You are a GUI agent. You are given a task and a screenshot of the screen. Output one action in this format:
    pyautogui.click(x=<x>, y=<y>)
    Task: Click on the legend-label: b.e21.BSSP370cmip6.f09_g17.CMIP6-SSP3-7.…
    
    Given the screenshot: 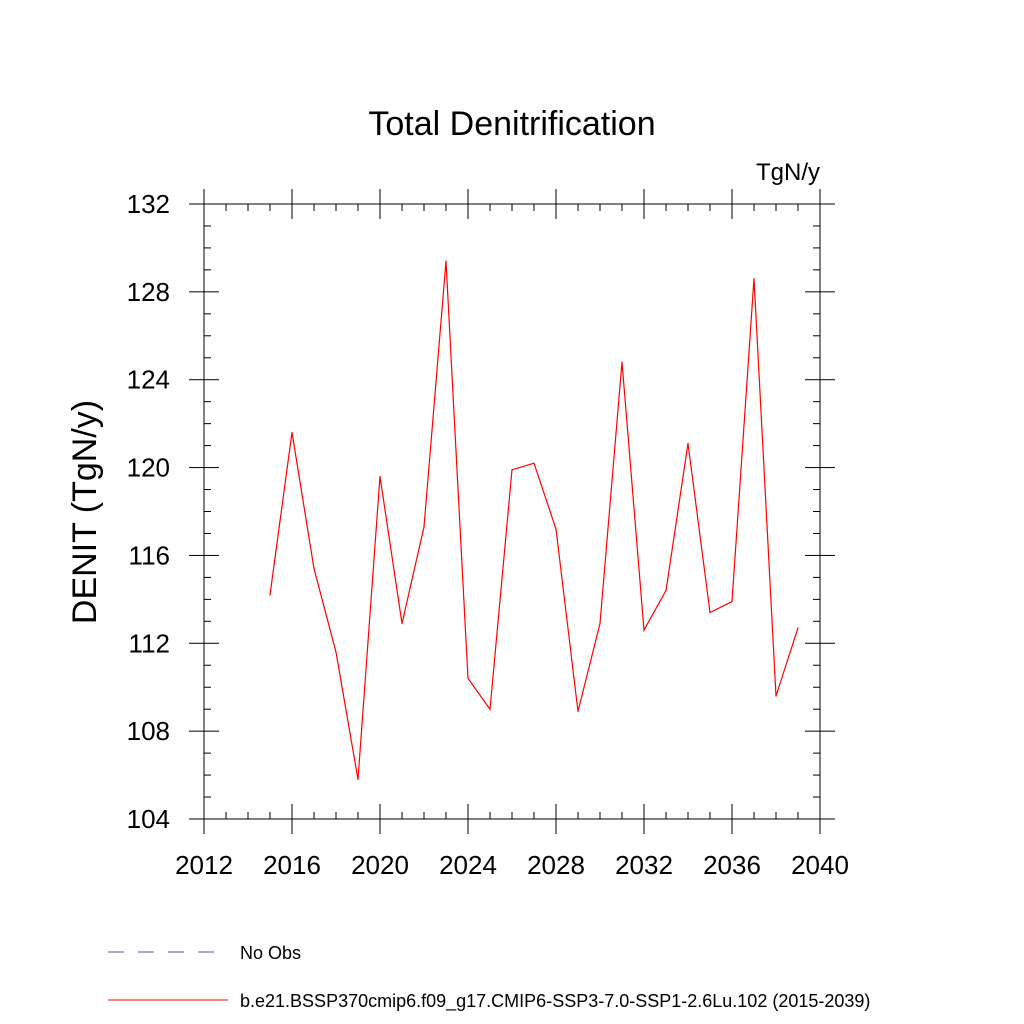 What is the action you would take?
    pyautogui.click(x=555, y=1001)
    